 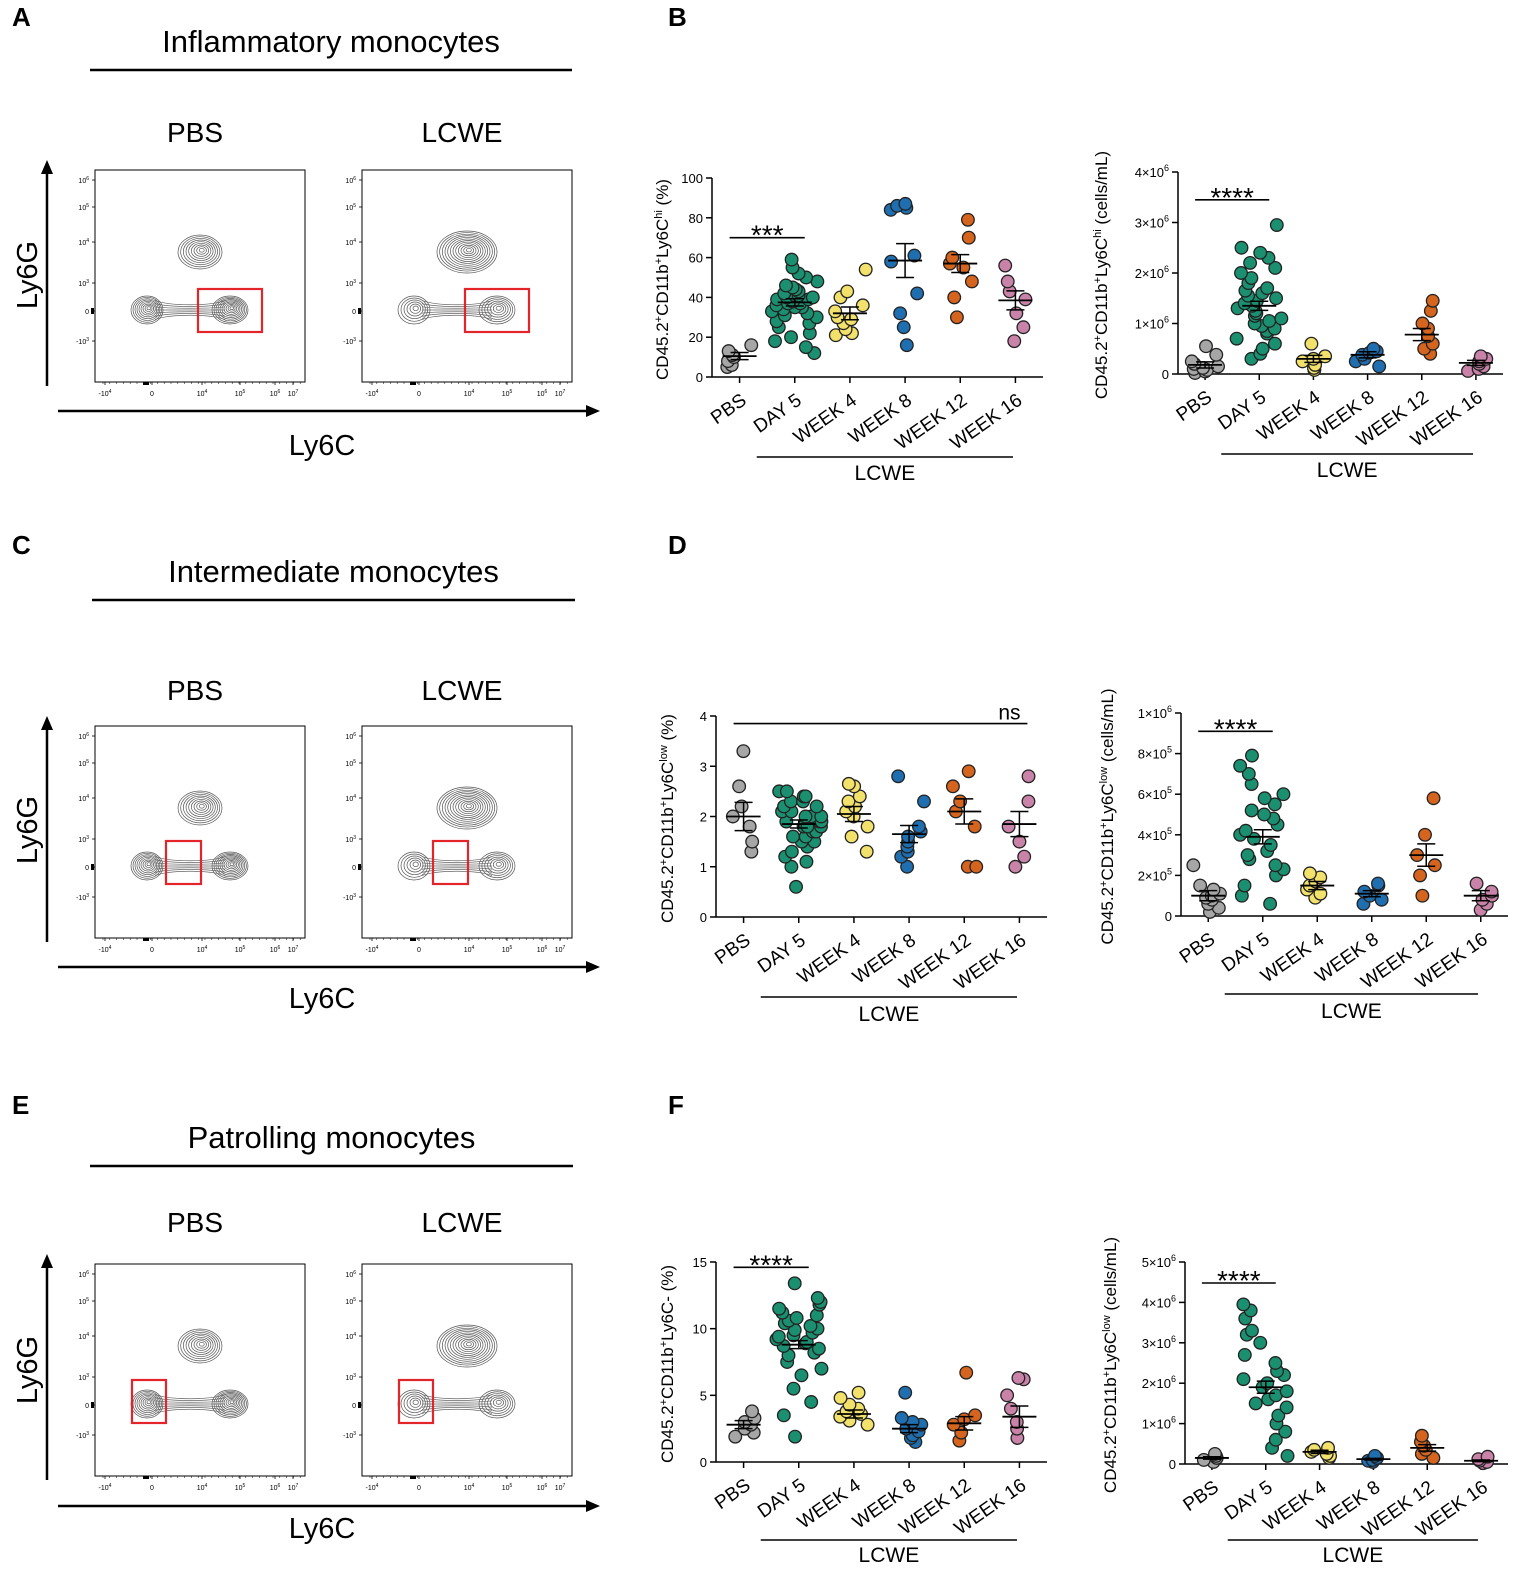 I want to click on y-tick-label: 0, so click(x=354, y=312).